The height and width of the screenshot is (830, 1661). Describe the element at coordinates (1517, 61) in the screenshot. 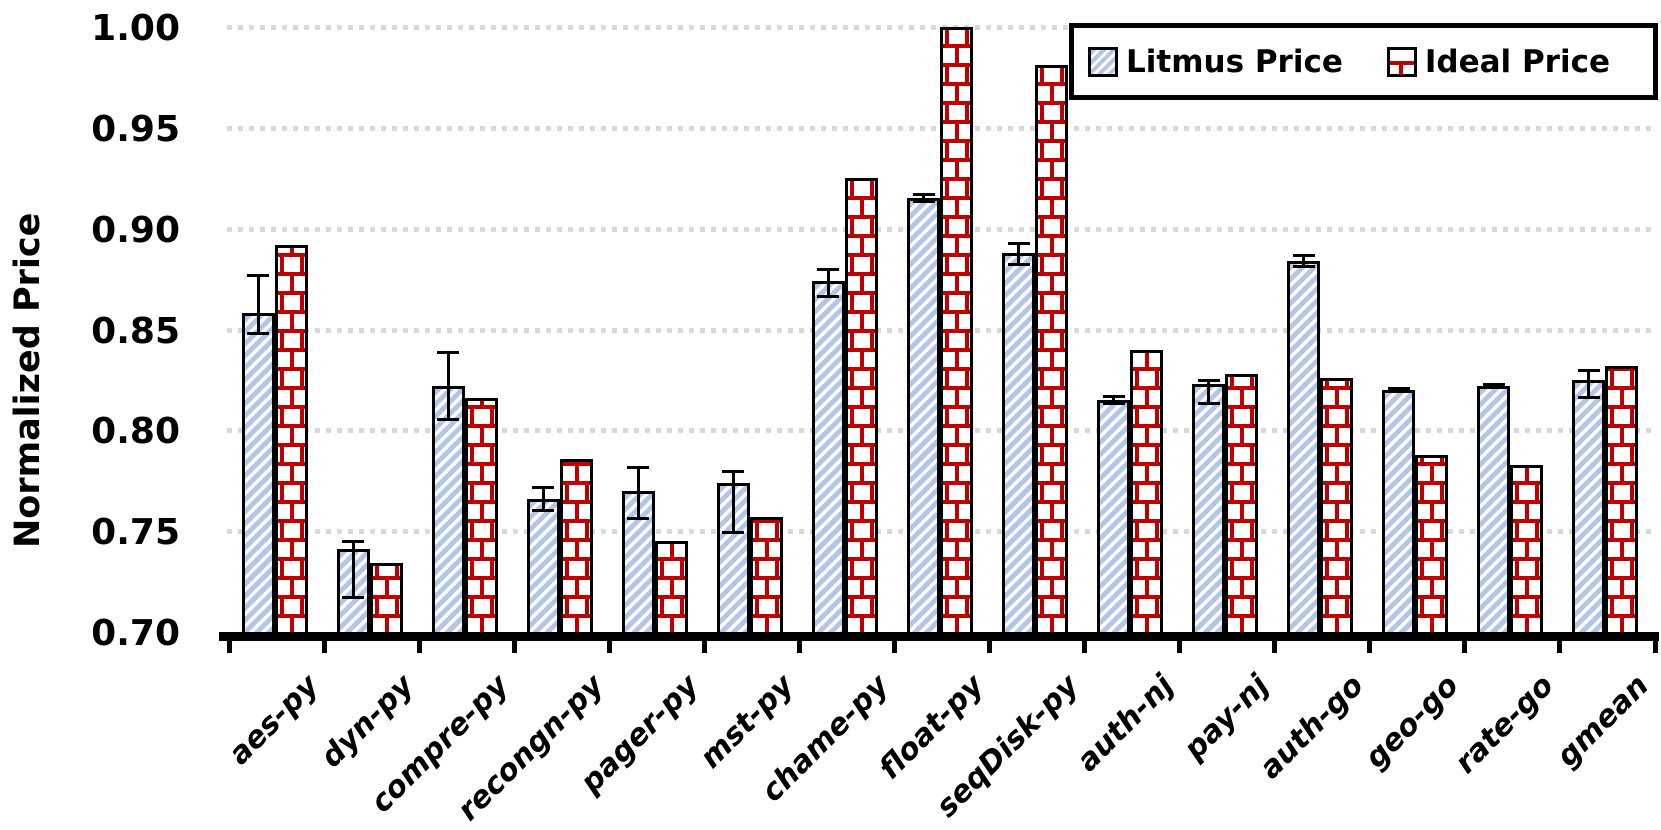

I see `legend-label-ideal: Ideal Price` at that location.